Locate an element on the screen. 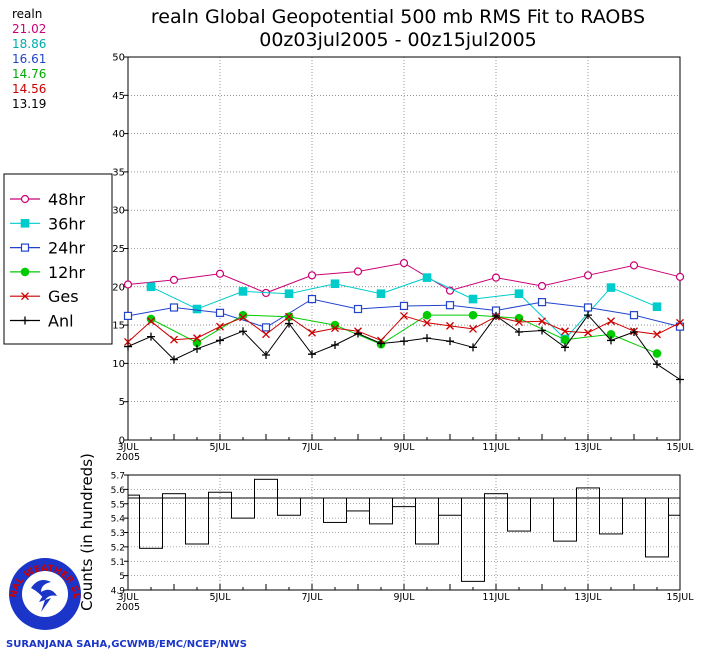 This screenshot has height=650, width=712. y-tick-label: 30 is located at coordinates (118, 211).